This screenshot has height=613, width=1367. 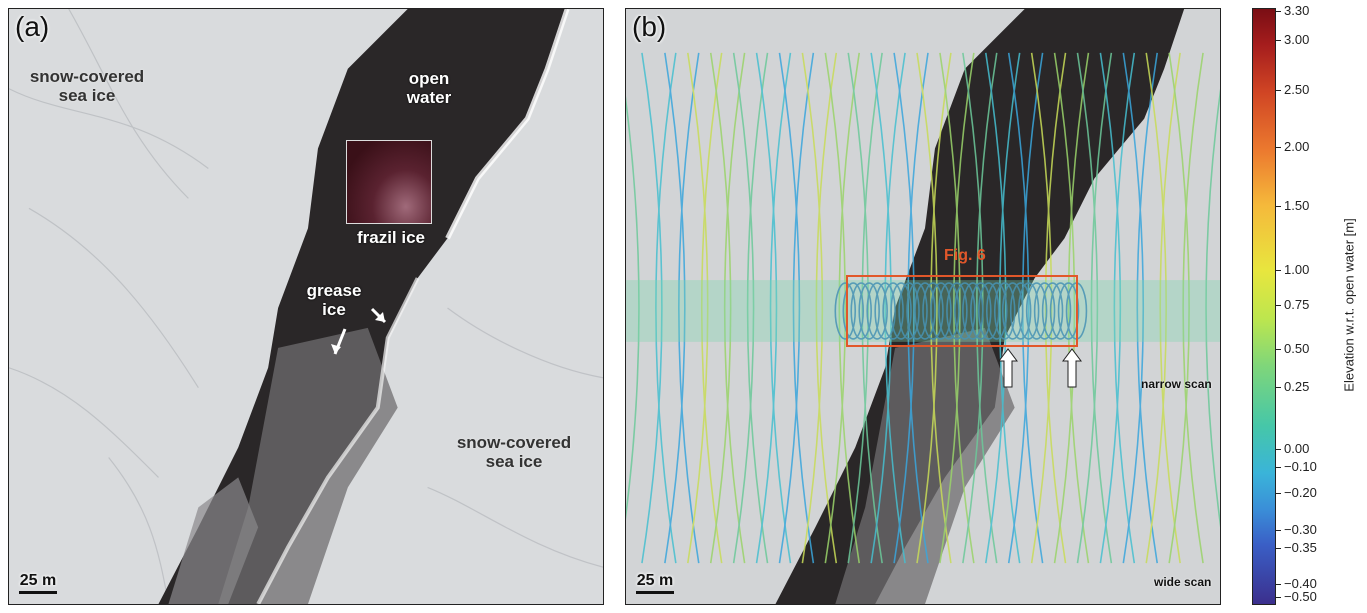 I want to click on colorbar-tick-label: −0.10, so click(x=1300, y=466).